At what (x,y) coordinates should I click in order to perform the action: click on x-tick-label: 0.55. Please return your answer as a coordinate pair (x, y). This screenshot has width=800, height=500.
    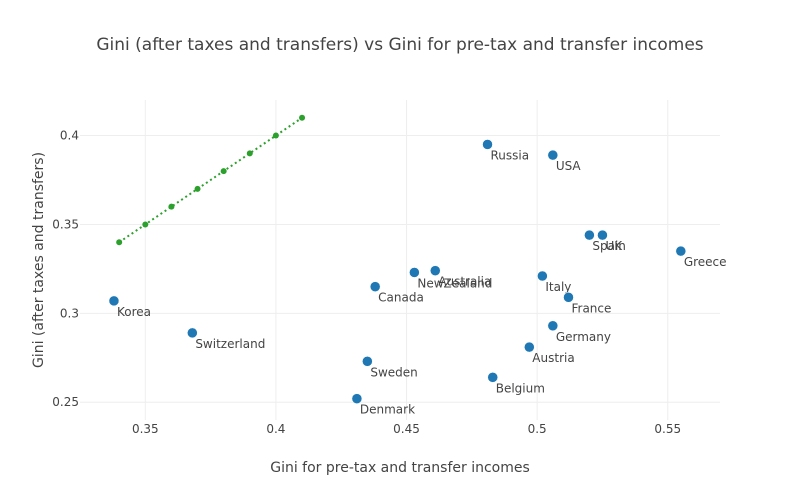
    Looking at the image, I should click on (667, 429).